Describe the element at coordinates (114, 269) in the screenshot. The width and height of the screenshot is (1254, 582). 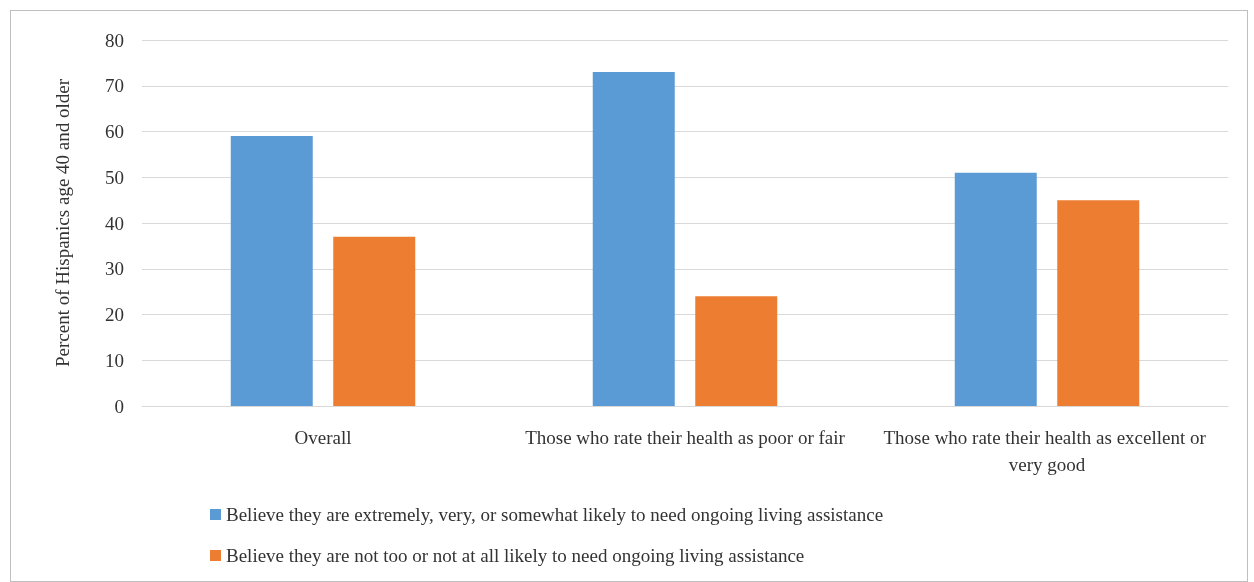
I see `y-tick-label: 30` at that location.